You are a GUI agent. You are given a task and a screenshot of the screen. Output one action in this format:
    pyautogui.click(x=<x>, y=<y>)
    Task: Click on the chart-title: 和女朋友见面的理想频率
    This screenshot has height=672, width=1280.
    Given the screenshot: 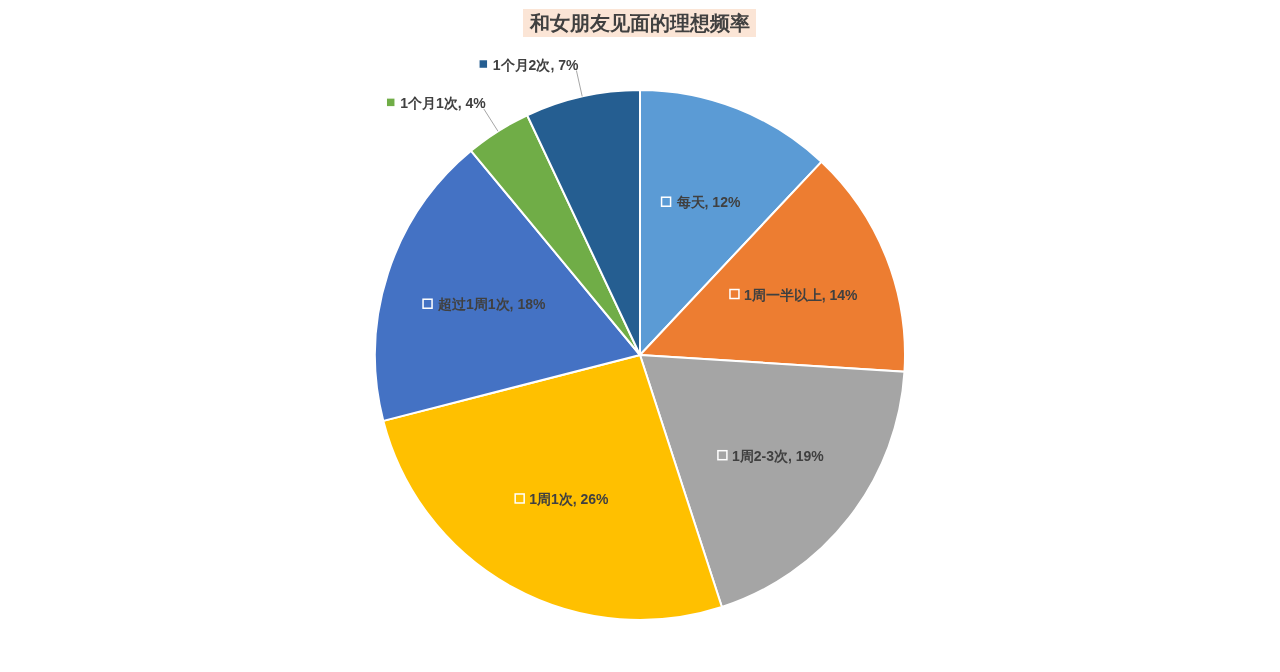 What is the action you would take?
    pyautogui.click(x=639, y=23)
    